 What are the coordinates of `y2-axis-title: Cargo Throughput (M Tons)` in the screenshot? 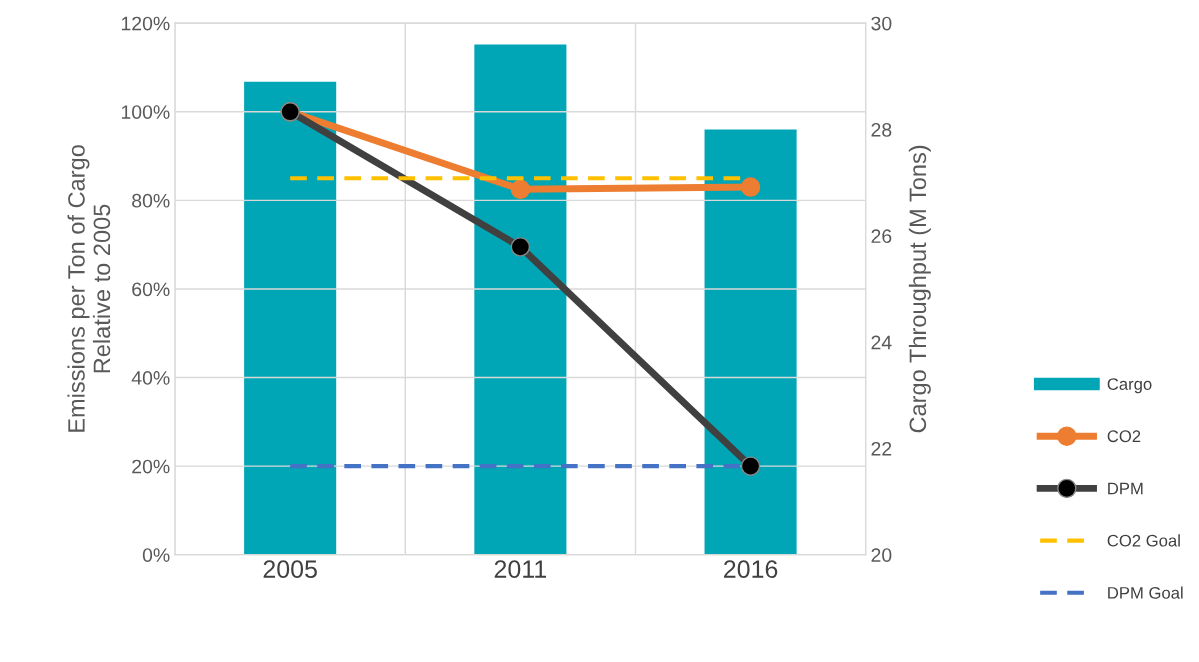 It's located at (919, 289).